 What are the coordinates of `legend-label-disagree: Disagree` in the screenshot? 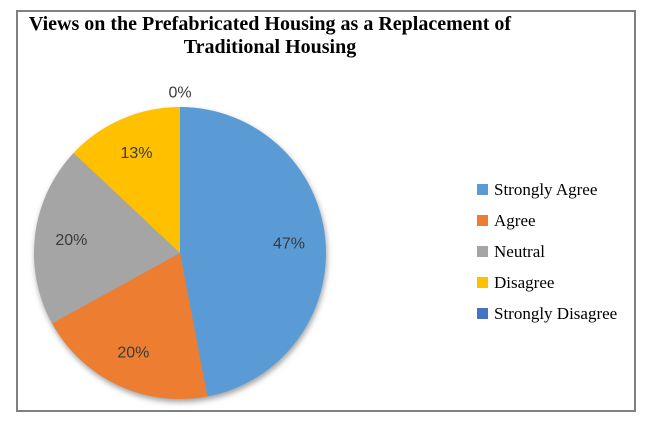 It's located at (524, 282).